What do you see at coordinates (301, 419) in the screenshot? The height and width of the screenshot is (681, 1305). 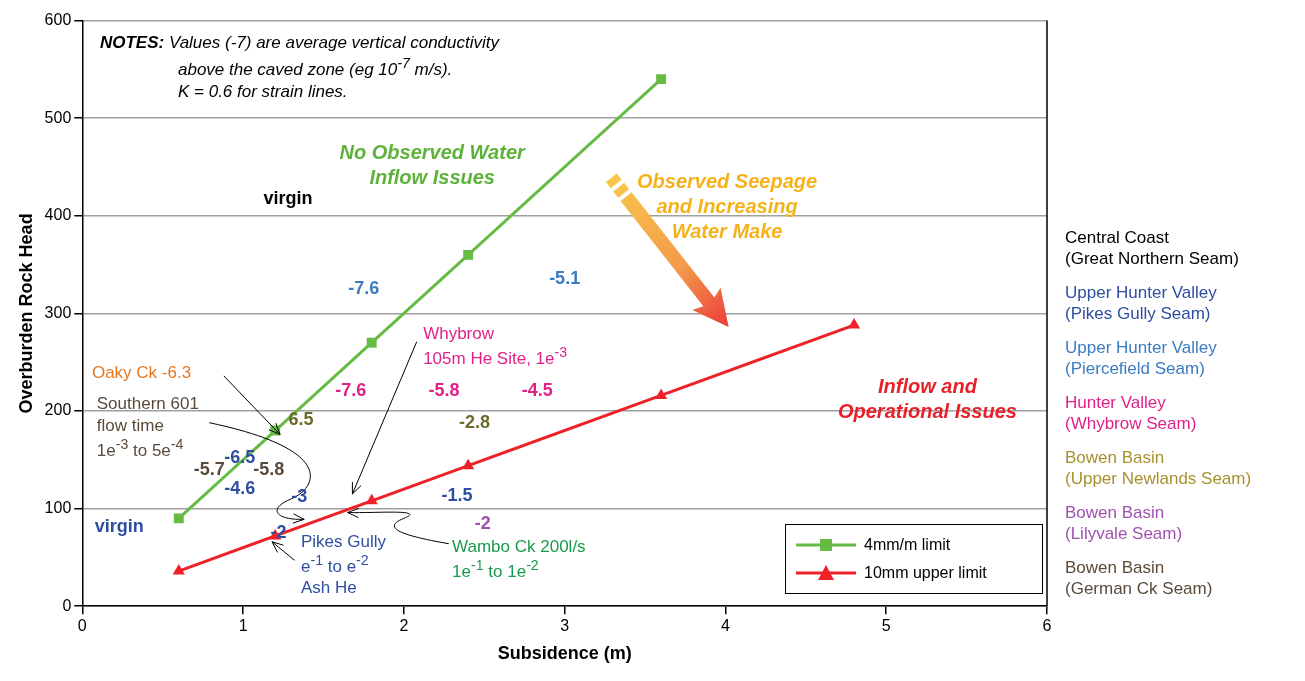 I see `annotation: 6.5` at bounding box center [301, 419].